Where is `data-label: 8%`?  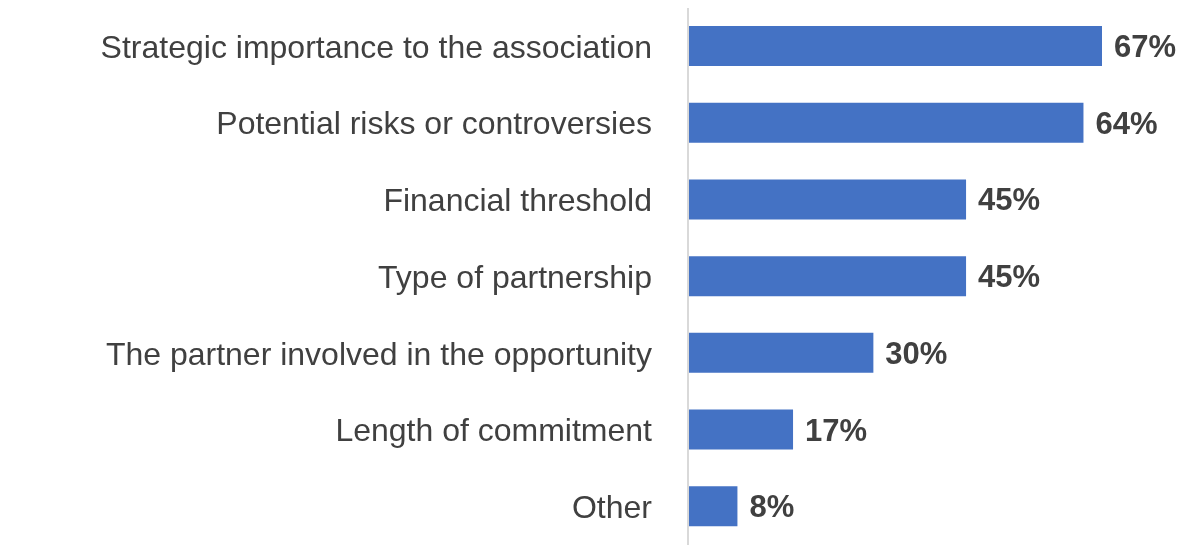
data-label: 8% is located at coordinates (772, 507).